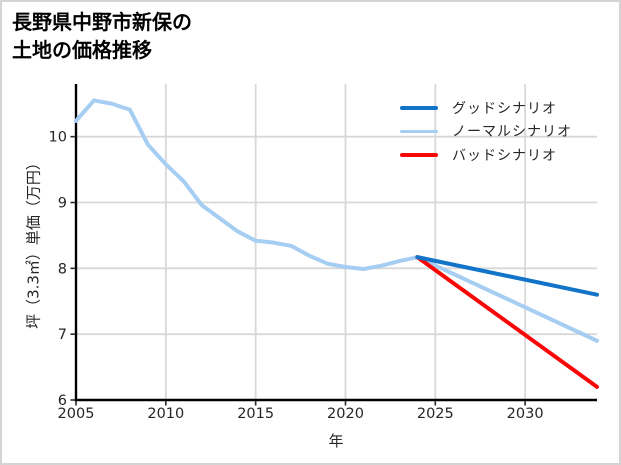  What do you see at coordinates (336, 441) in the screenshot?
I see `x-axis-label: 年` at bounding box center [336, 441].